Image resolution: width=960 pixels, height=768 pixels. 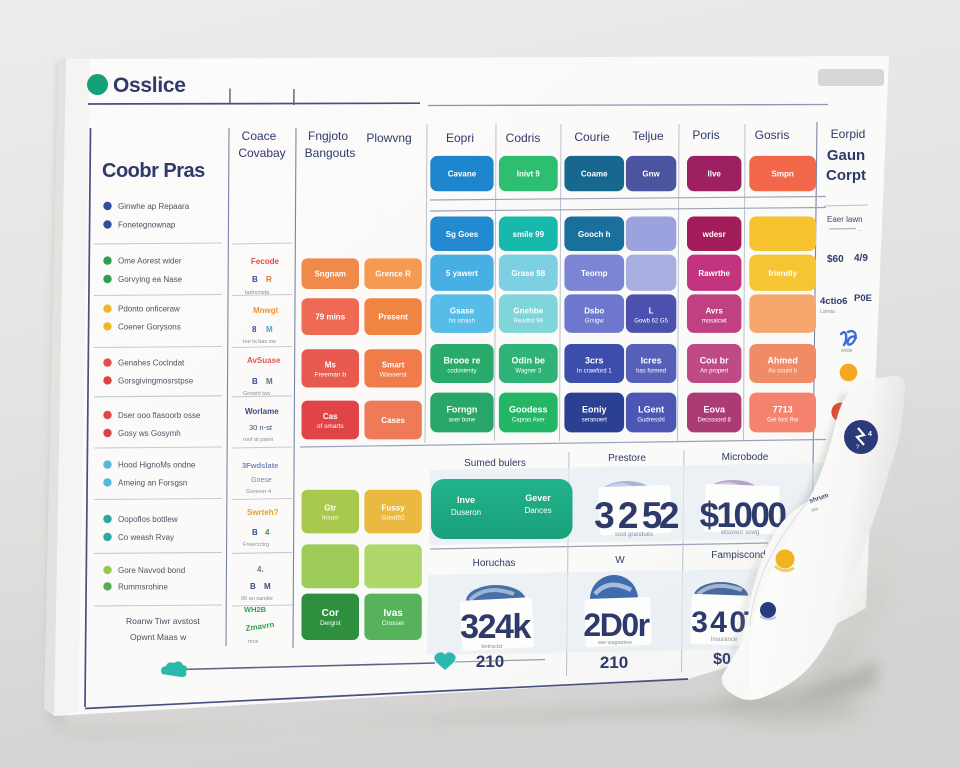 What do you see at coordinates (328, 136) in the screenshot?
I see `svg-text: Fngjoto` at bounding box center [328, 136].